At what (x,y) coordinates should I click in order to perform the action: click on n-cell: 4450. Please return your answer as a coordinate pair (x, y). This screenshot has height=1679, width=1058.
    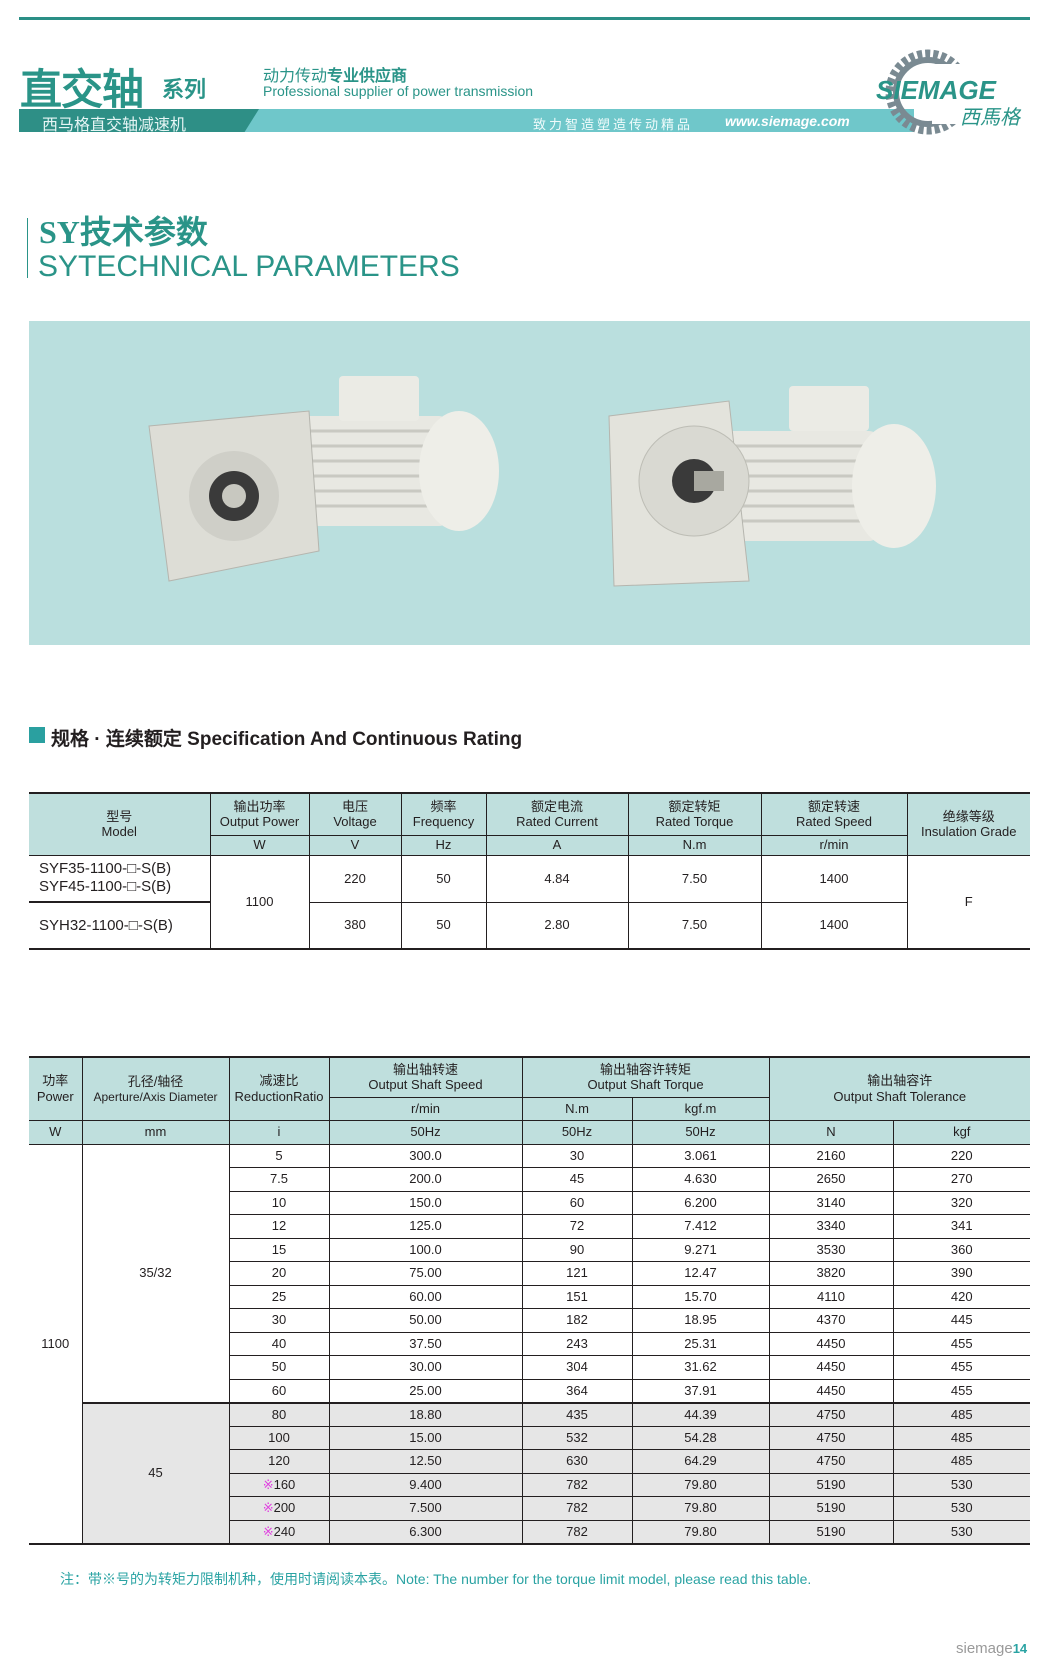
    Looking at the image, I should click on (831, 1367).